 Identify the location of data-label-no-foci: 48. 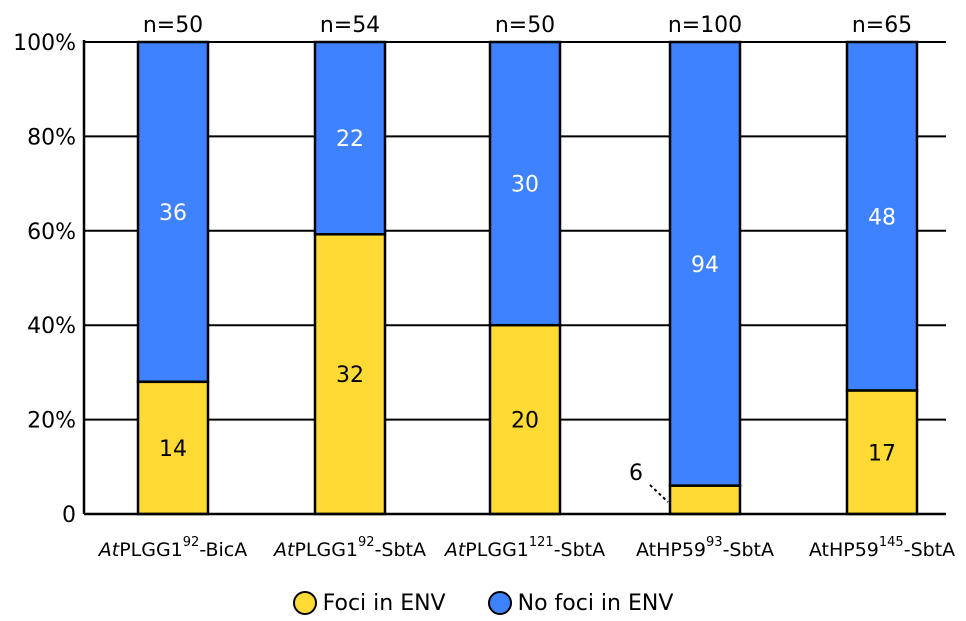
(882, 217).